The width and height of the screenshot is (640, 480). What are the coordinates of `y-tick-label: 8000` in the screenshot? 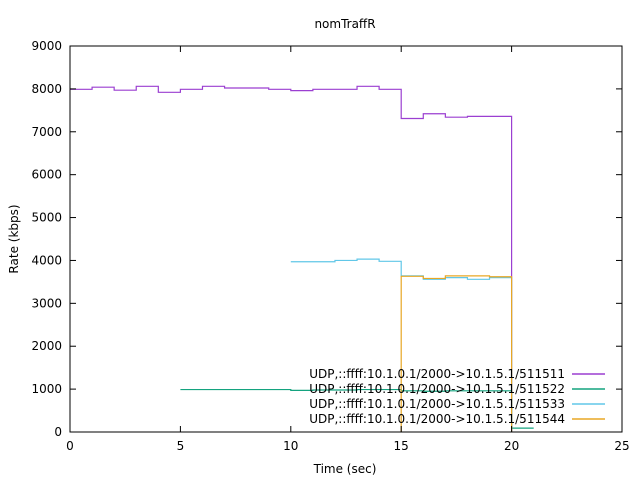 It's located at (46, 89).